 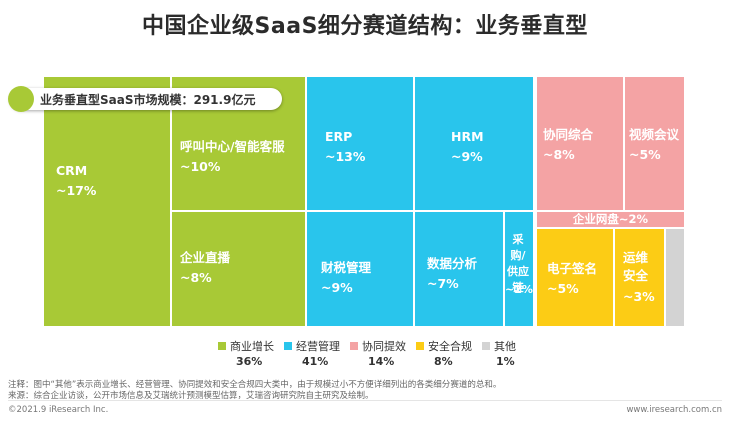 I want to click on treemap-tile: 财税管理 ~9%, so click(x=360, y=269).